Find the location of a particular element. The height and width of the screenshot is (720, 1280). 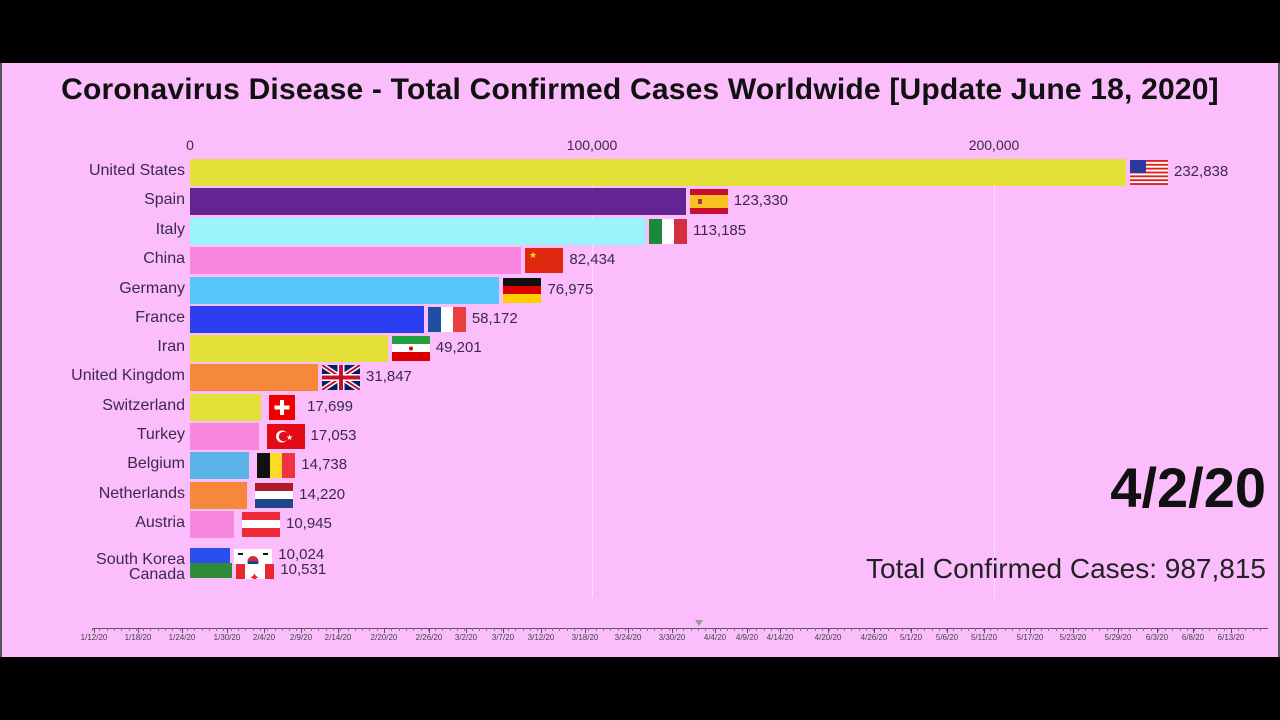

bar-spain is located at coordinates (438, 201).